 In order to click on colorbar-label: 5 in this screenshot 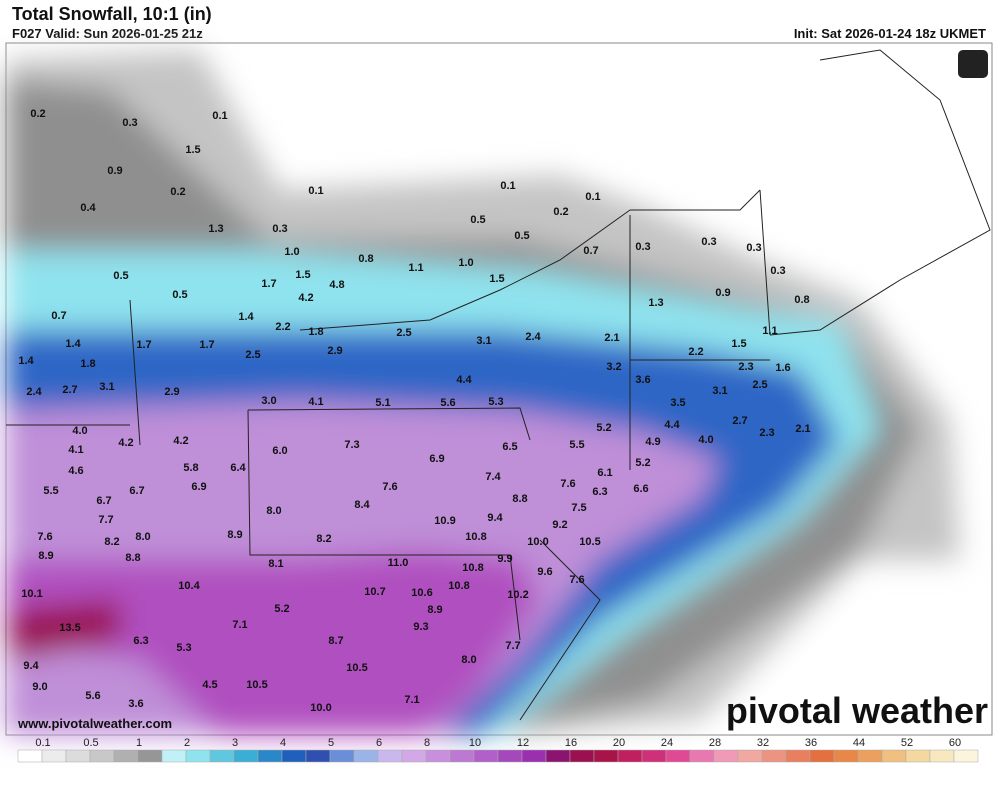, I will do `click(331, 743)`.